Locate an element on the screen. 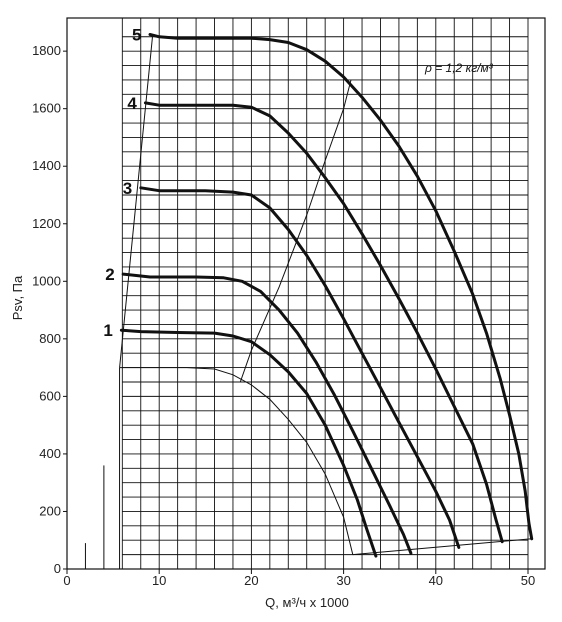  x-tick-label: 0 is located at coordinates (66, 580).